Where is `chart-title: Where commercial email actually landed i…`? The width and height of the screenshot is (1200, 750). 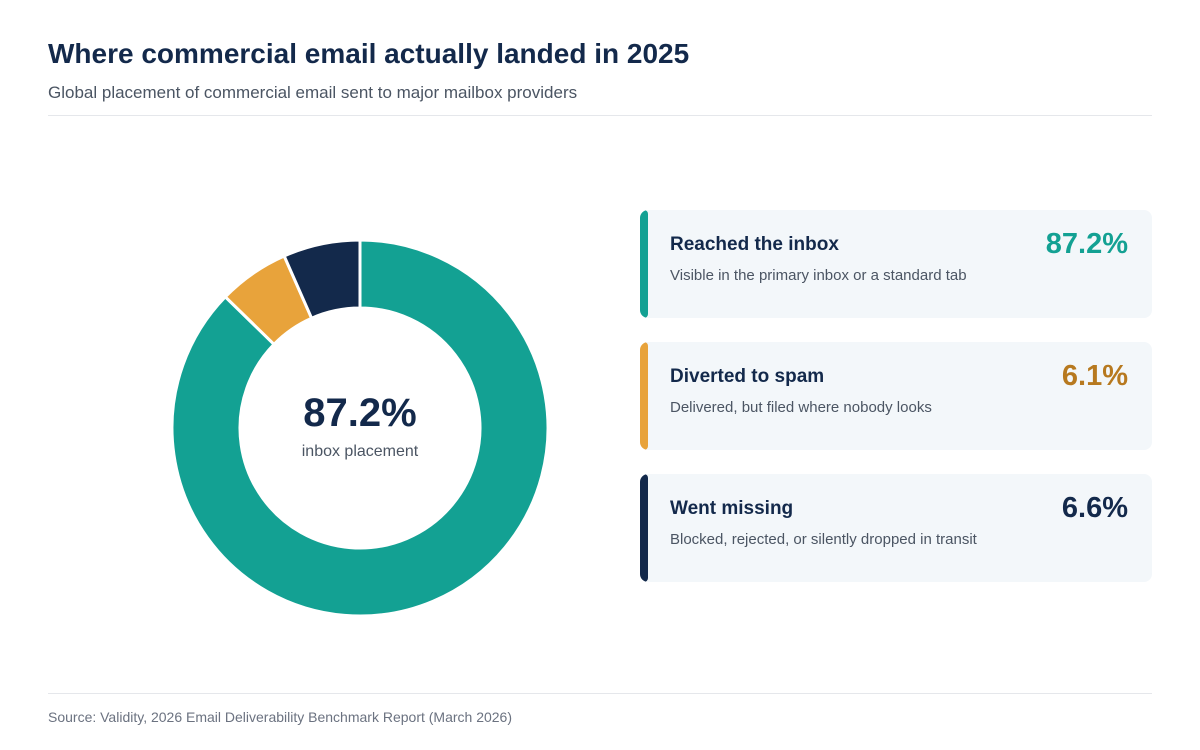 chart-title: Where commercial email actually landed i… is located at coordinates (369, 53).